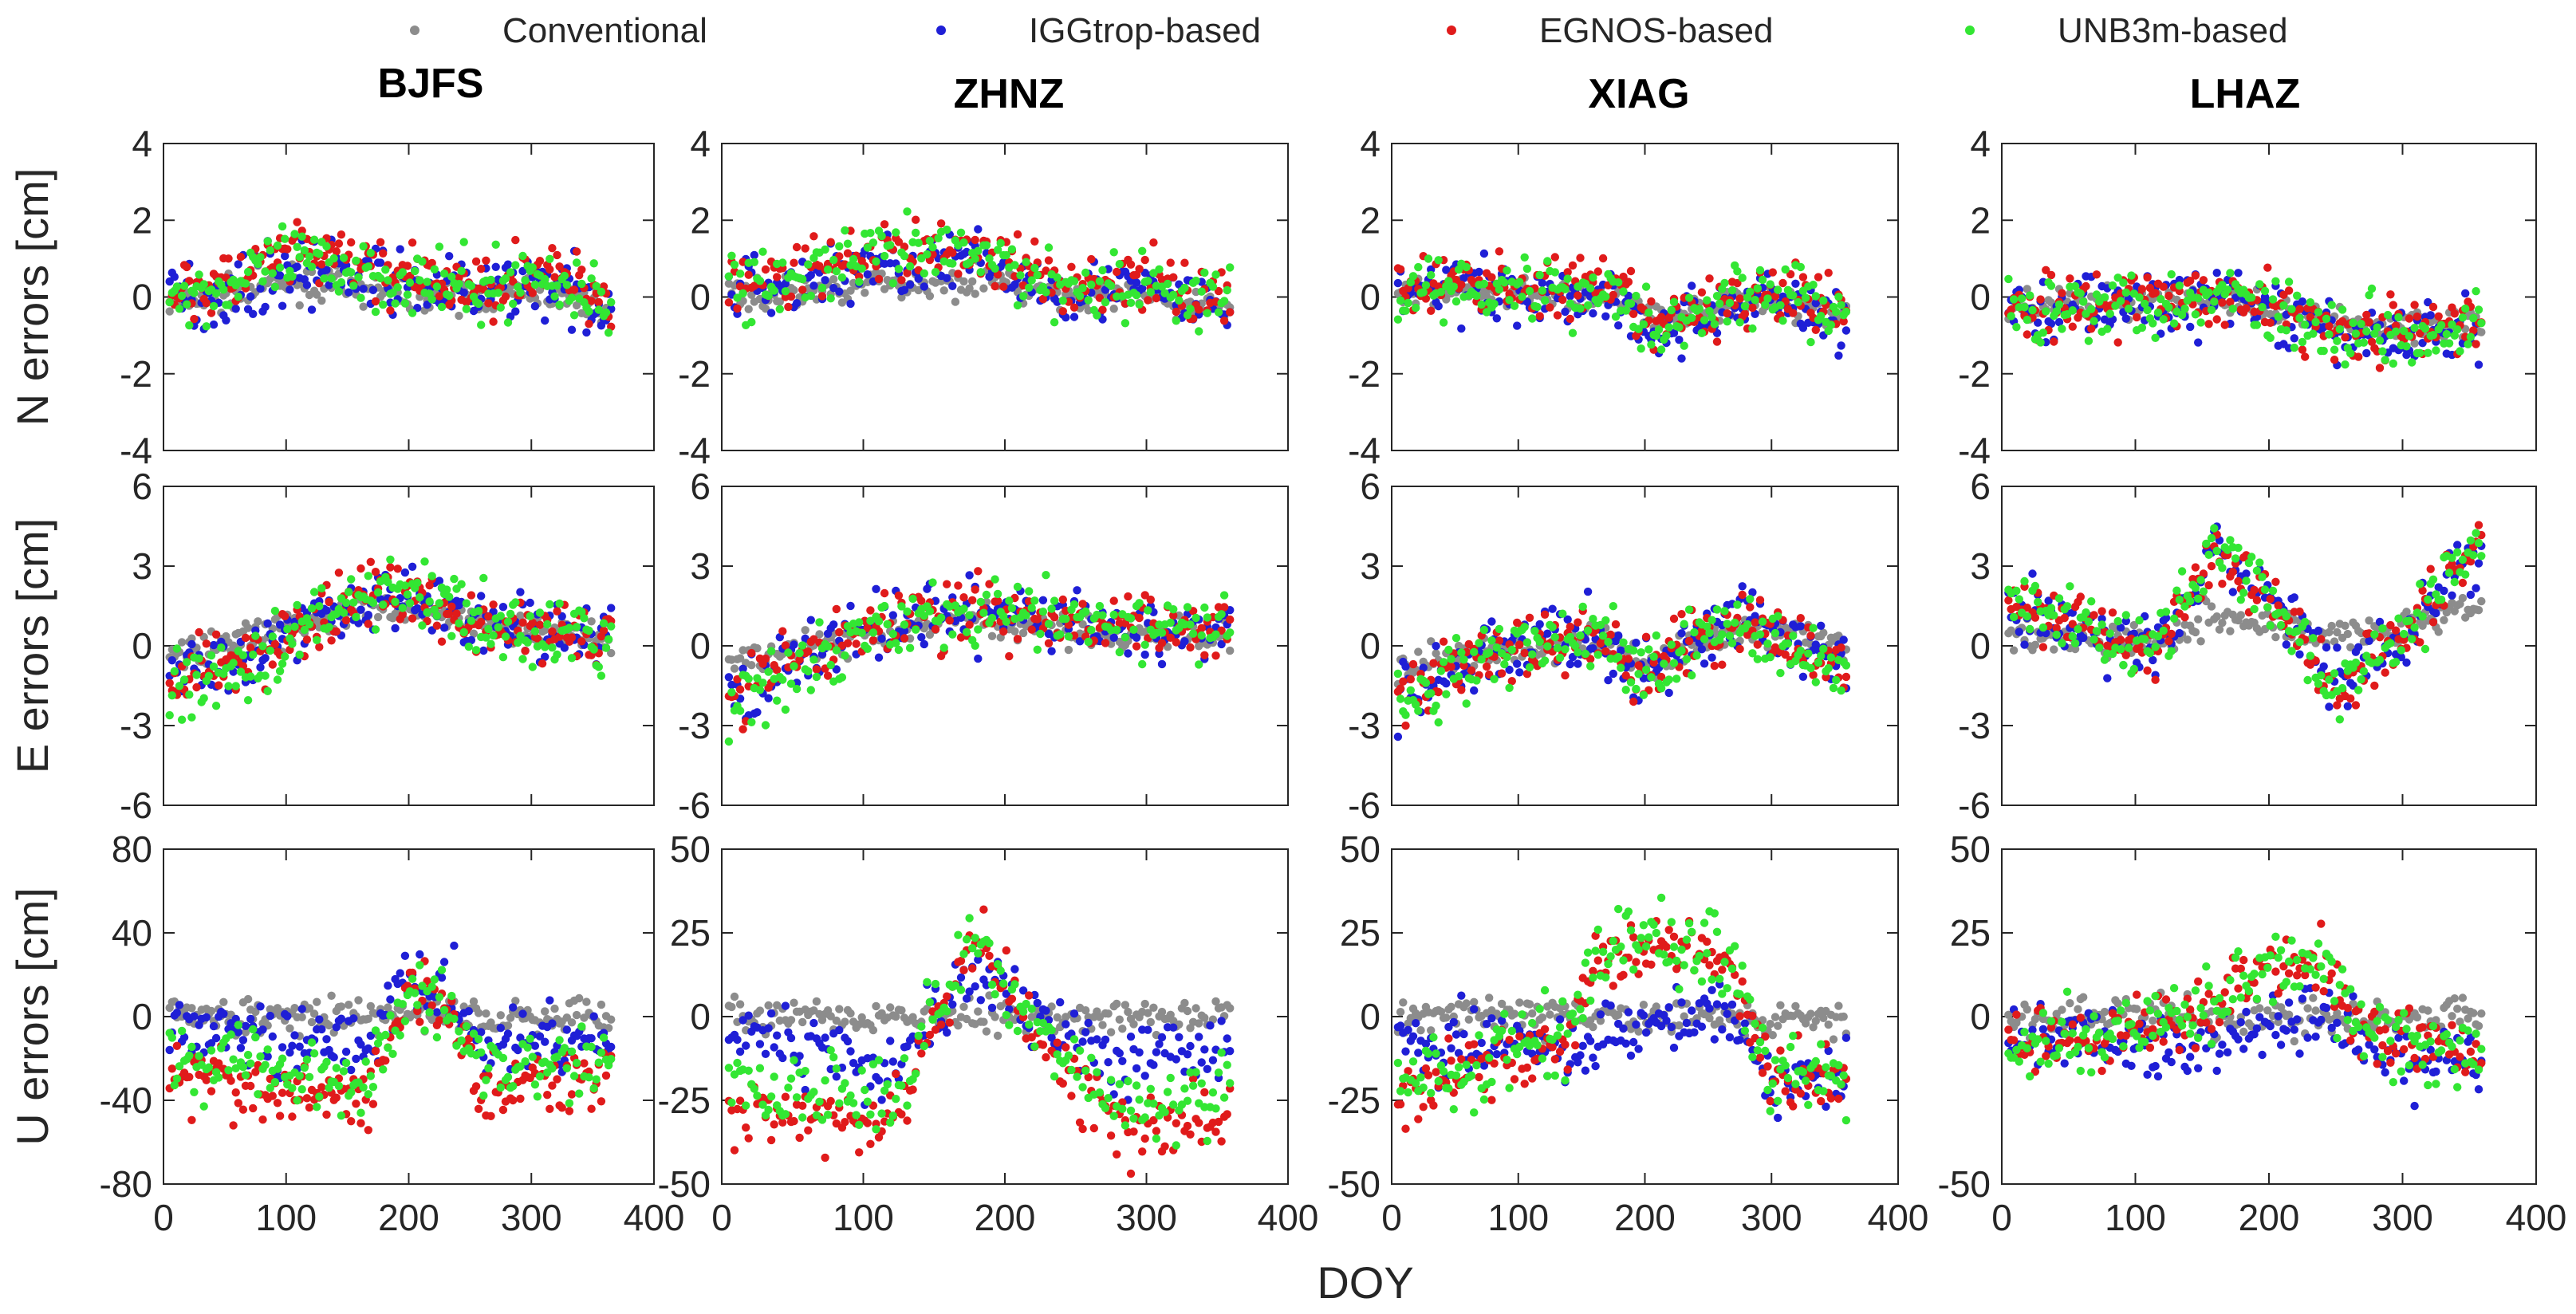  I want to click on legend-marker, so click(941, 30).